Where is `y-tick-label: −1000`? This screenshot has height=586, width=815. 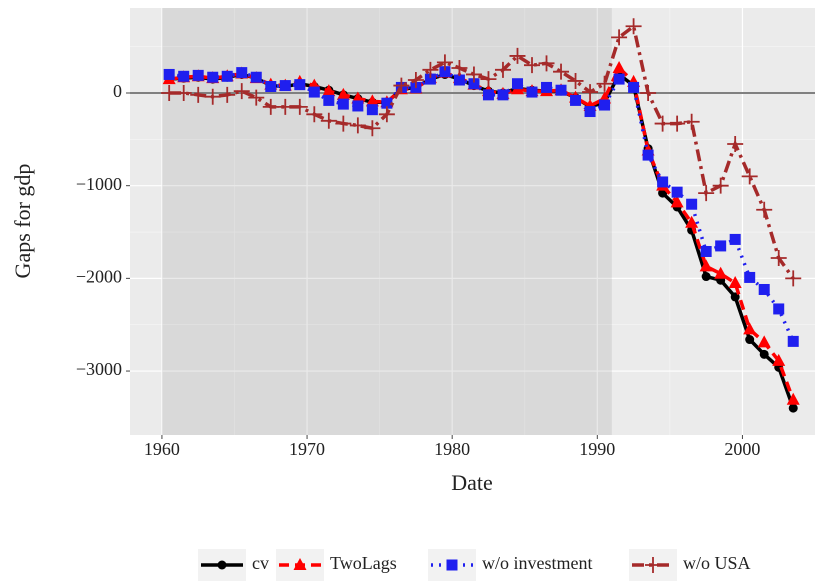 y-tick-label: −1000 is located at coordinates (99, 184).